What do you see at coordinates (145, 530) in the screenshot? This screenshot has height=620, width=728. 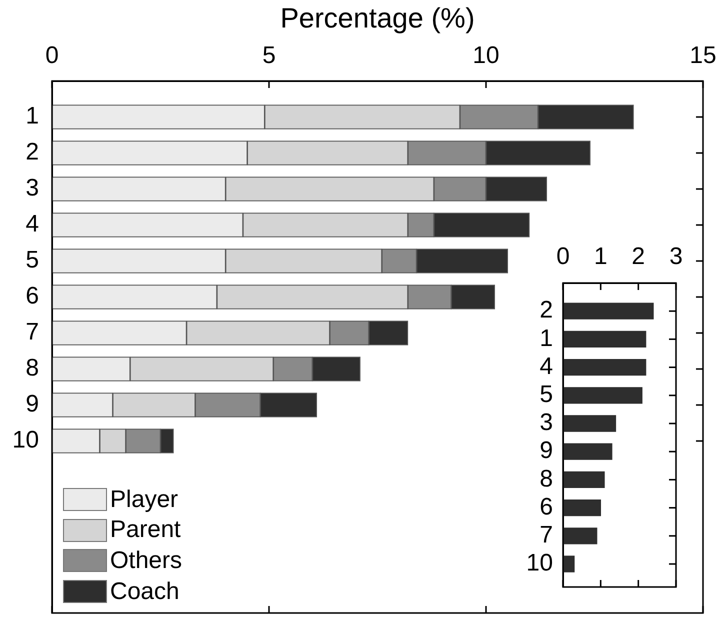 I see `legend-label: Parent` at bounding box center [145, 530].